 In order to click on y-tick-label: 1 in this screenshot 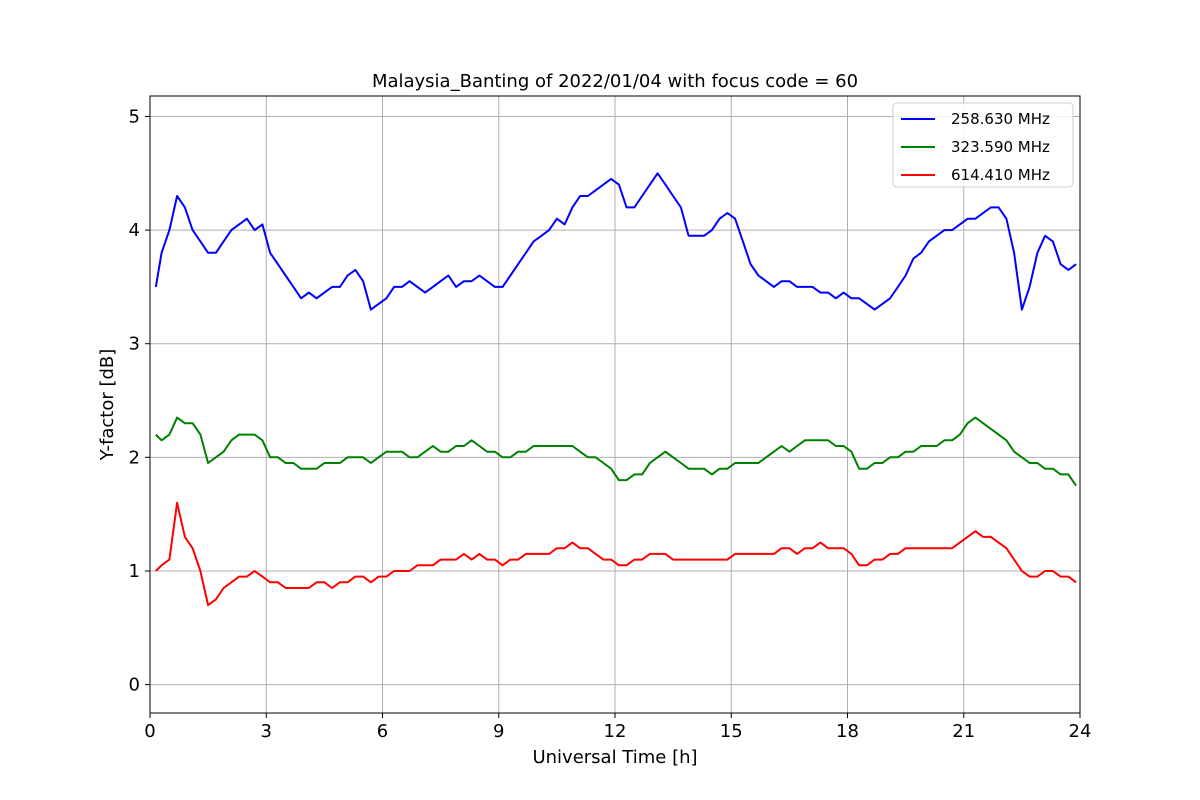, I will do `click(134, 571)`.